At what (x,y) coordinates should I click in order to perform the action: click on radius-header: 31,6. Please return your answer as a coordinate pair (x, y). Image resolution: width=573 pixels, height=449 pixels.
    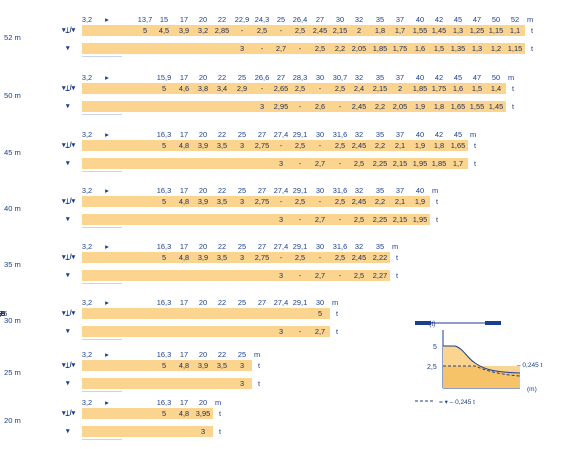
    Looking at the image, I should click on (340, 246).